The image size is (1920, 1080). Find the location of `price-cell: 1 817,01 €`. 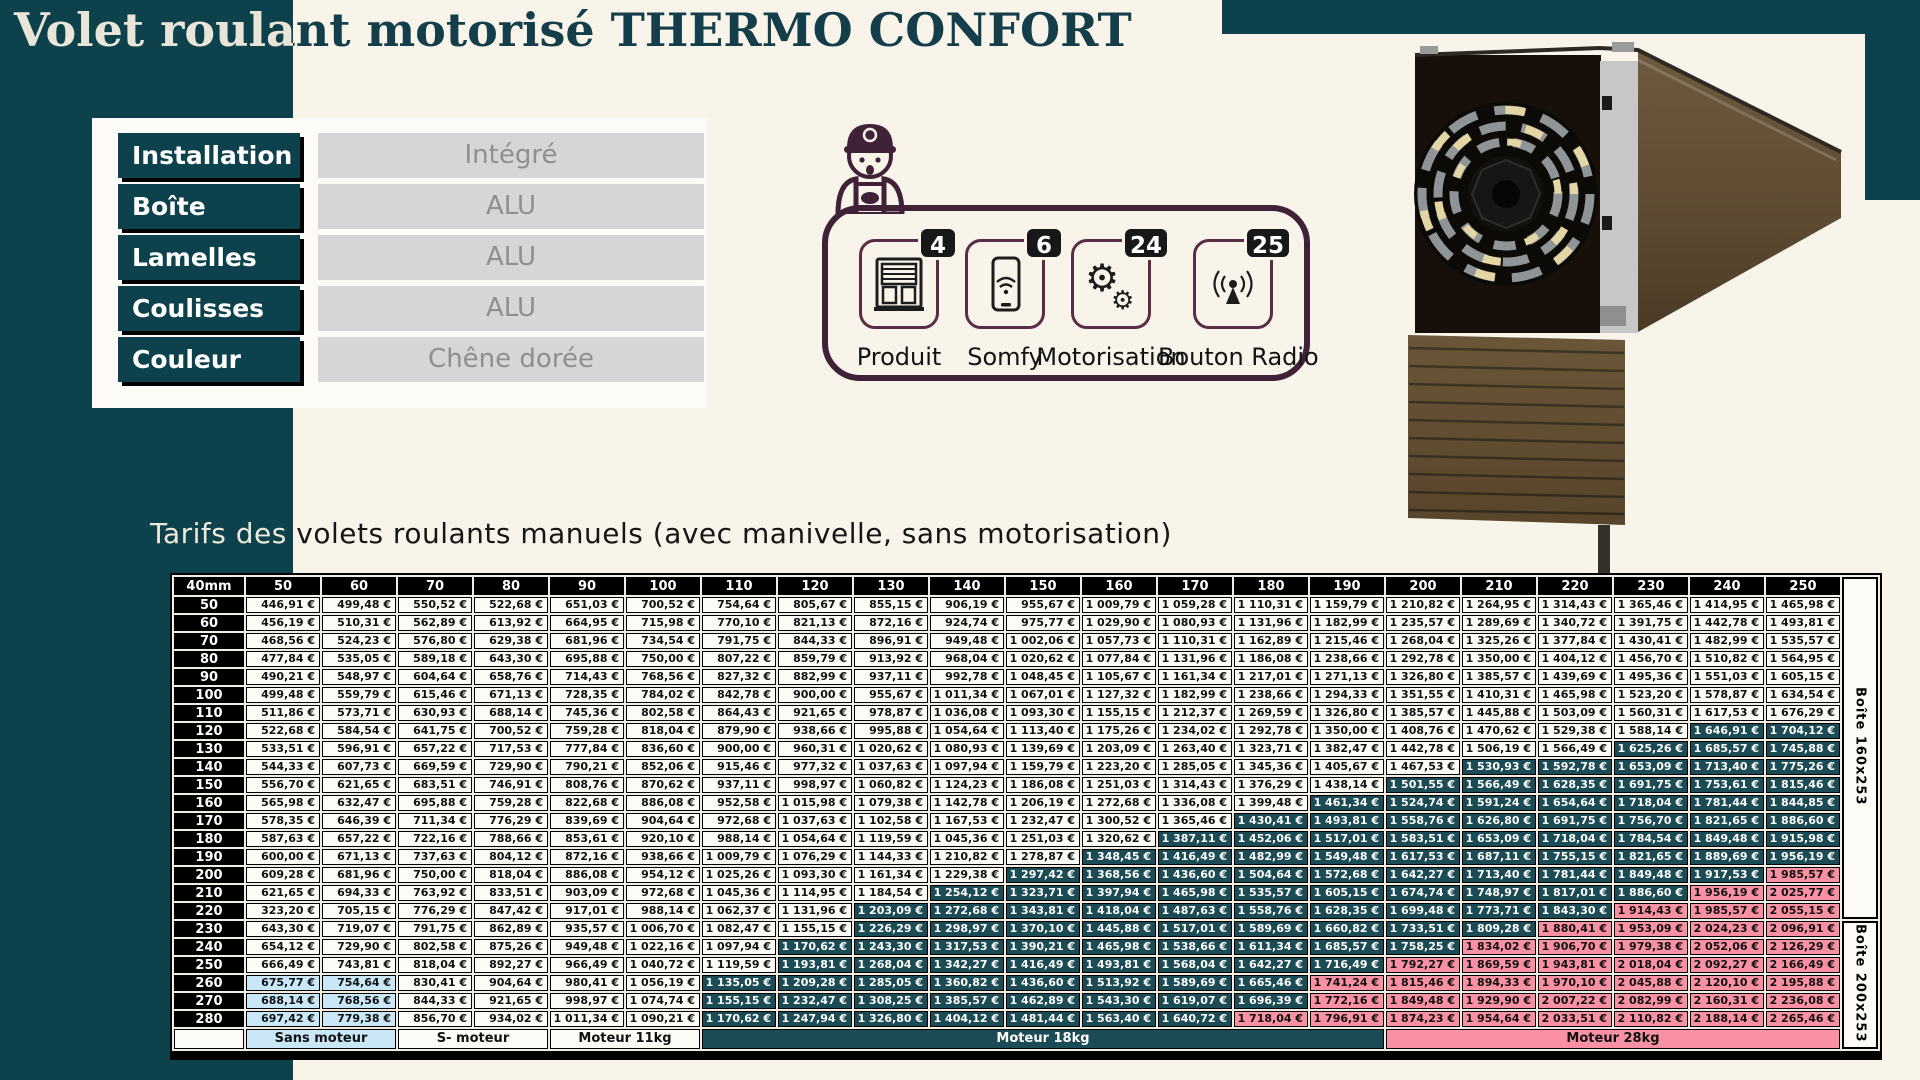

price-cell: 1 817,01 € is located at coordinates (1575, 893).